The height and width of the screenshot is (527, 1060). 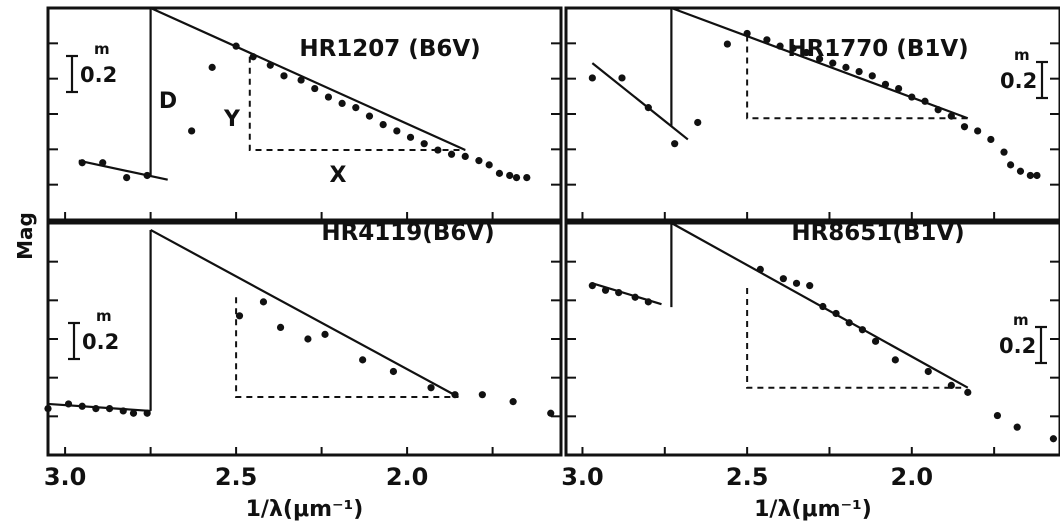 I want to click on panel-title: HR8651(B1V), so click(x=877, y=233).